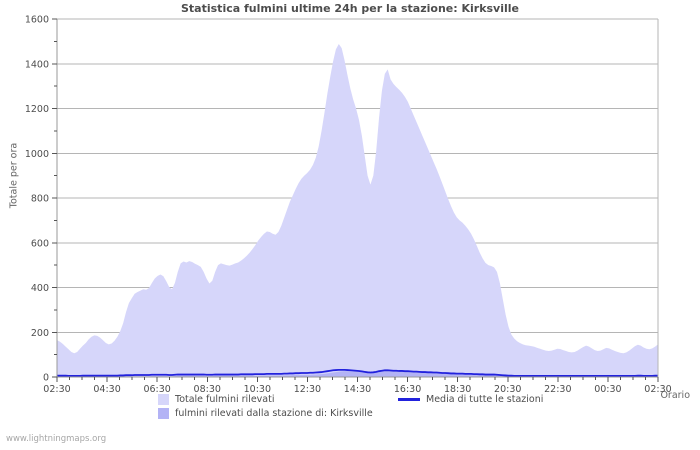 The width and height of the screenshot is (700, 450). Describe the element at coordinates (675, 395) in the screenshot. I see `x-axis-label: Orario` at that location.